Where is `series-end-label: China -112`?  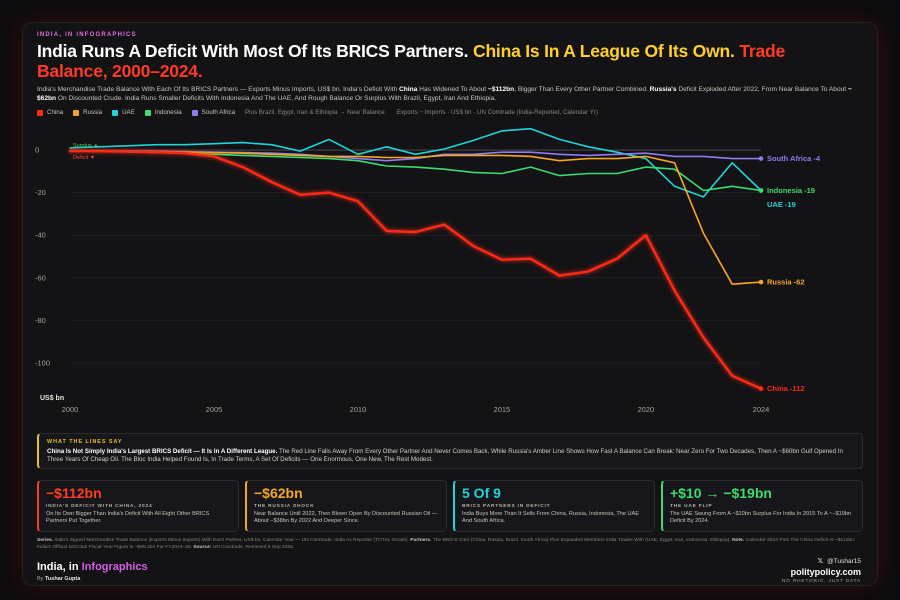
series-end-label: China -112 is located at coordinates (786, 388).